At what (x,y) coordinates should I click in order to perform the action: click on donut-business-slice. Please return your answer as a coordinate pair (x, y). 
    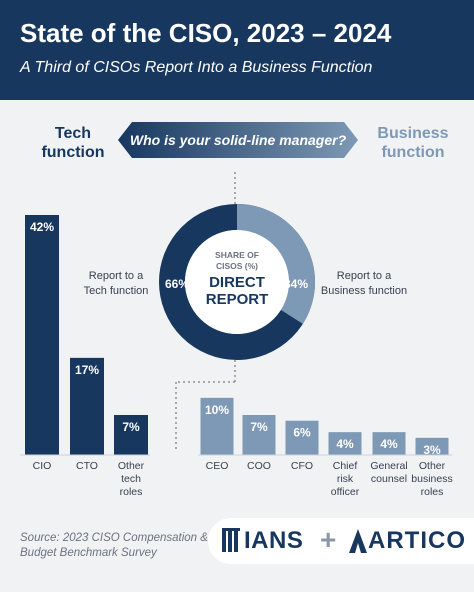
    Looking at the image, I should click on (237, 282).